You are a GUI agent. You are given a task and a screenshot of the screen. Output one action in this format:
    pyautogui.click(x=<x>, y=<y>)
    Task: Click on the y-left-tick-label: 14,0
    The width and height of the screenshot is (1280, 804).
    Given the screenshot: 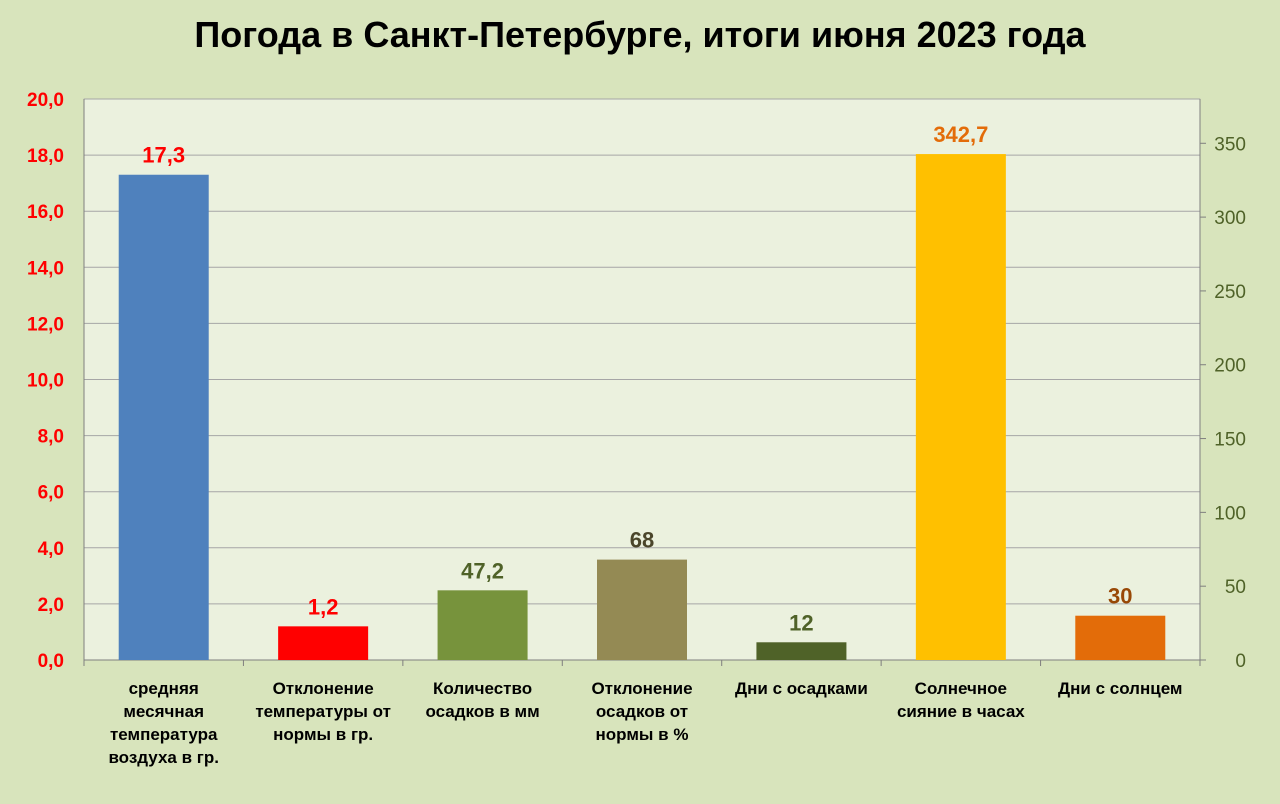 What is the action you would take?
    pyautogui.click(x=45, y=268)
    